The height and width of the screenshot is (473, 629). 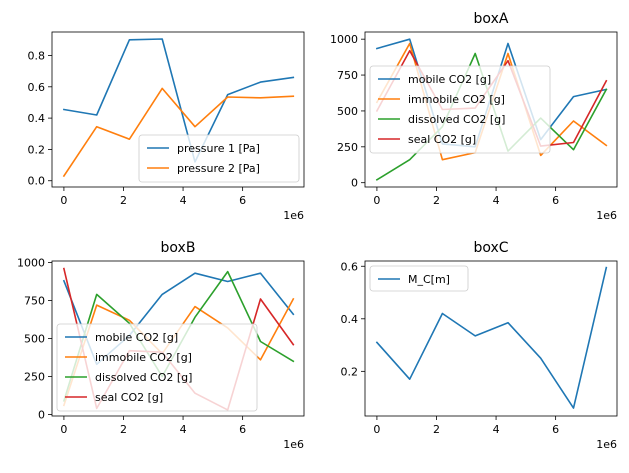 I want to click on legend: M_C[m], so click(x=419, y=278).